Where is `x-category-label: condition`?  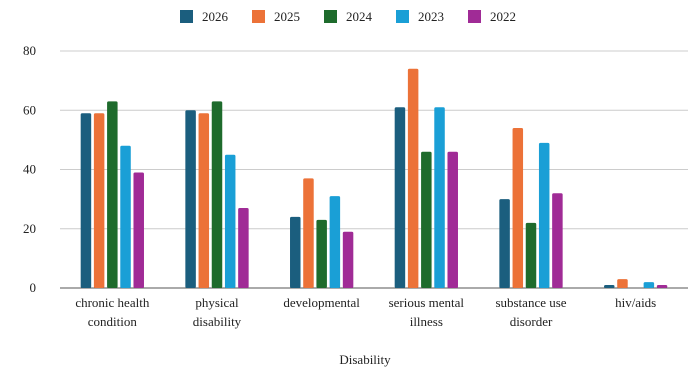
x-category-label: condition is located at coordinates (113, 321).